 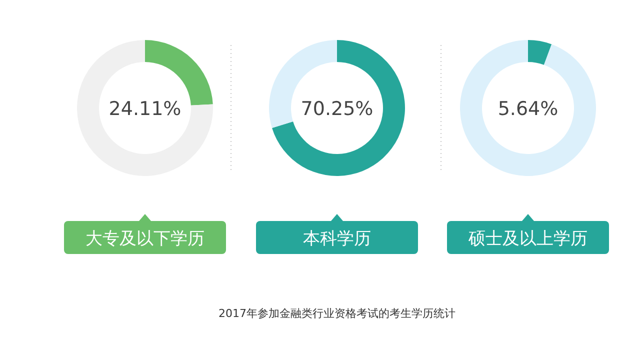 I want to click on text: 5.64%, so click(x=528, y=109).